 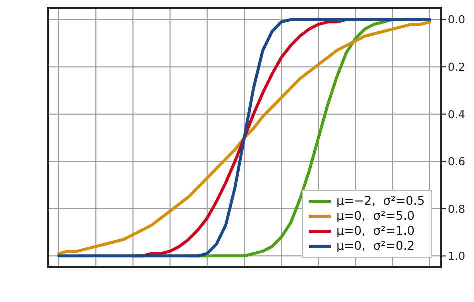 What do you see at coordinates (375, 216) in the screenshot?
I see `legend-label: μ=0, σ²=5.0` at bounding box center [375, 216].